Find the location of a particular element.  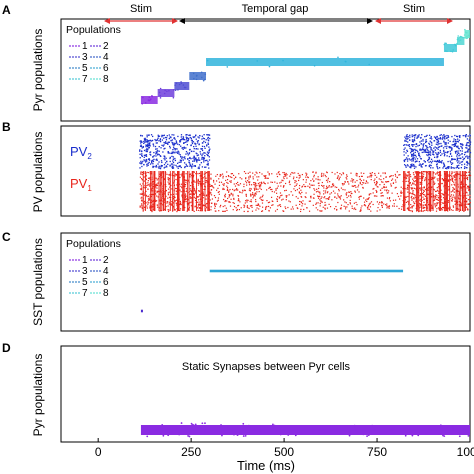

pyr-pop-6-band is located at coordinates (450, 48).